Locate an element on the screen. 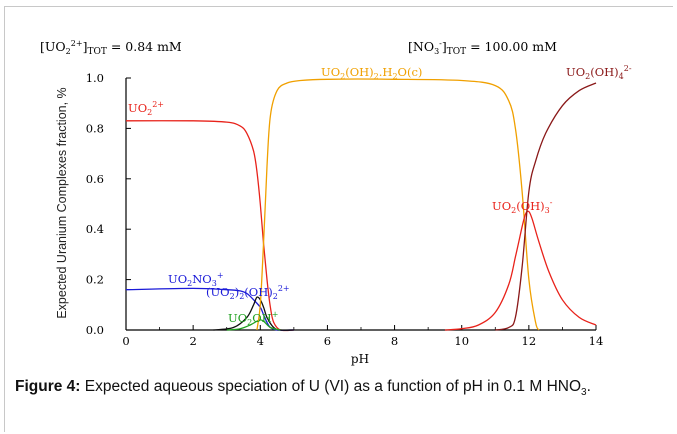 Image resolution: width=677 pixels, height=434 pixels. y-tick-label: 0.8 is located at coordinates (95, 128).